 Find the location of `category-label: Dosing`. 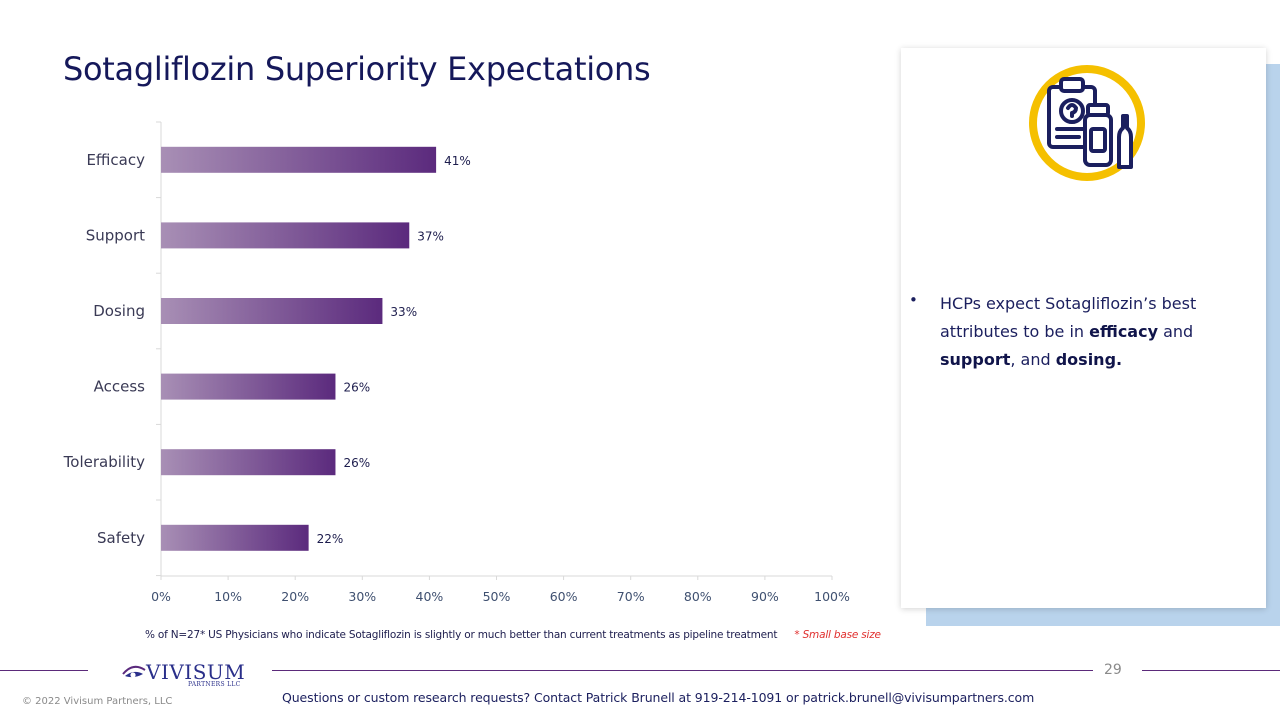

category-label: Dosing is located at coordinates (119, 311).